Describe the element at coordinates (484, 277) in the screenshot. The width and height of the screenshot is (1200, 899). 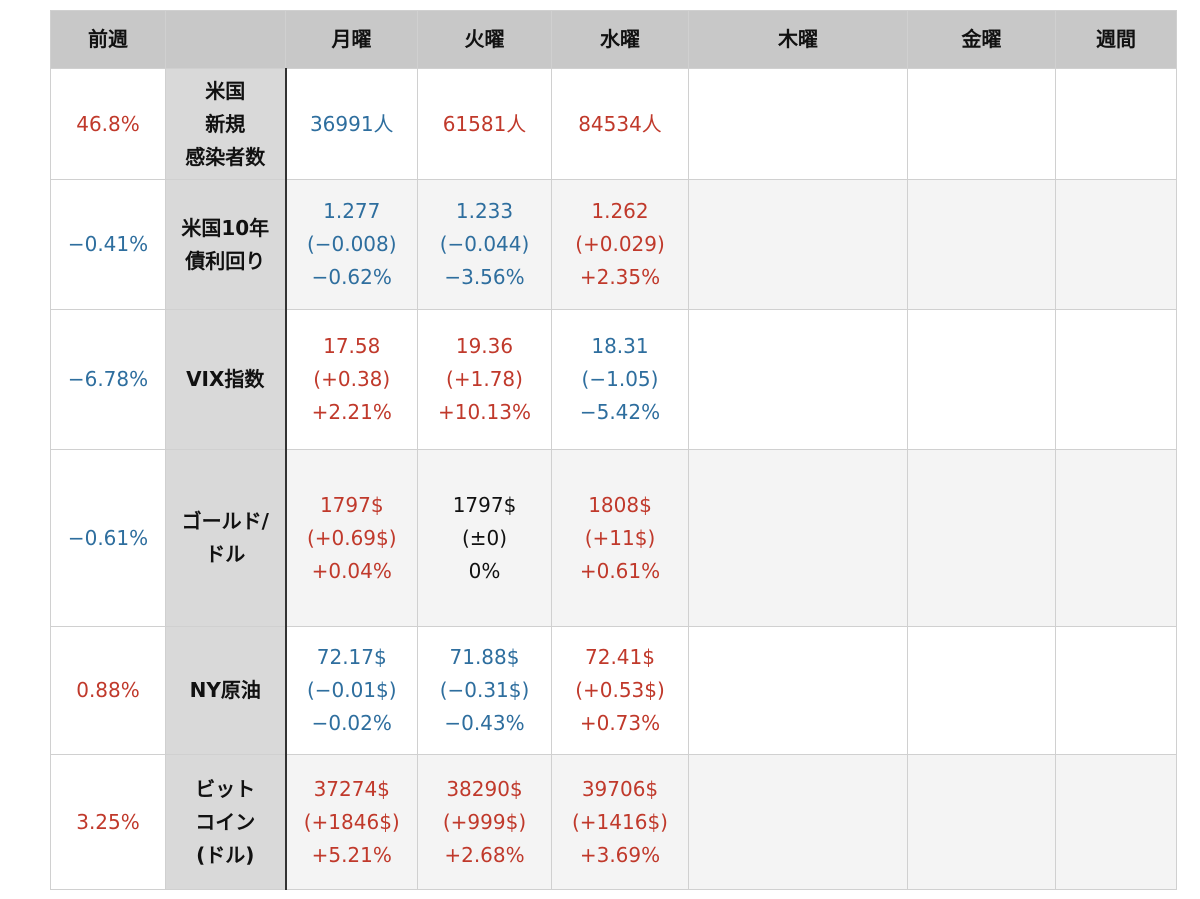
I see `cell-value-line: −3.56%` at that location.